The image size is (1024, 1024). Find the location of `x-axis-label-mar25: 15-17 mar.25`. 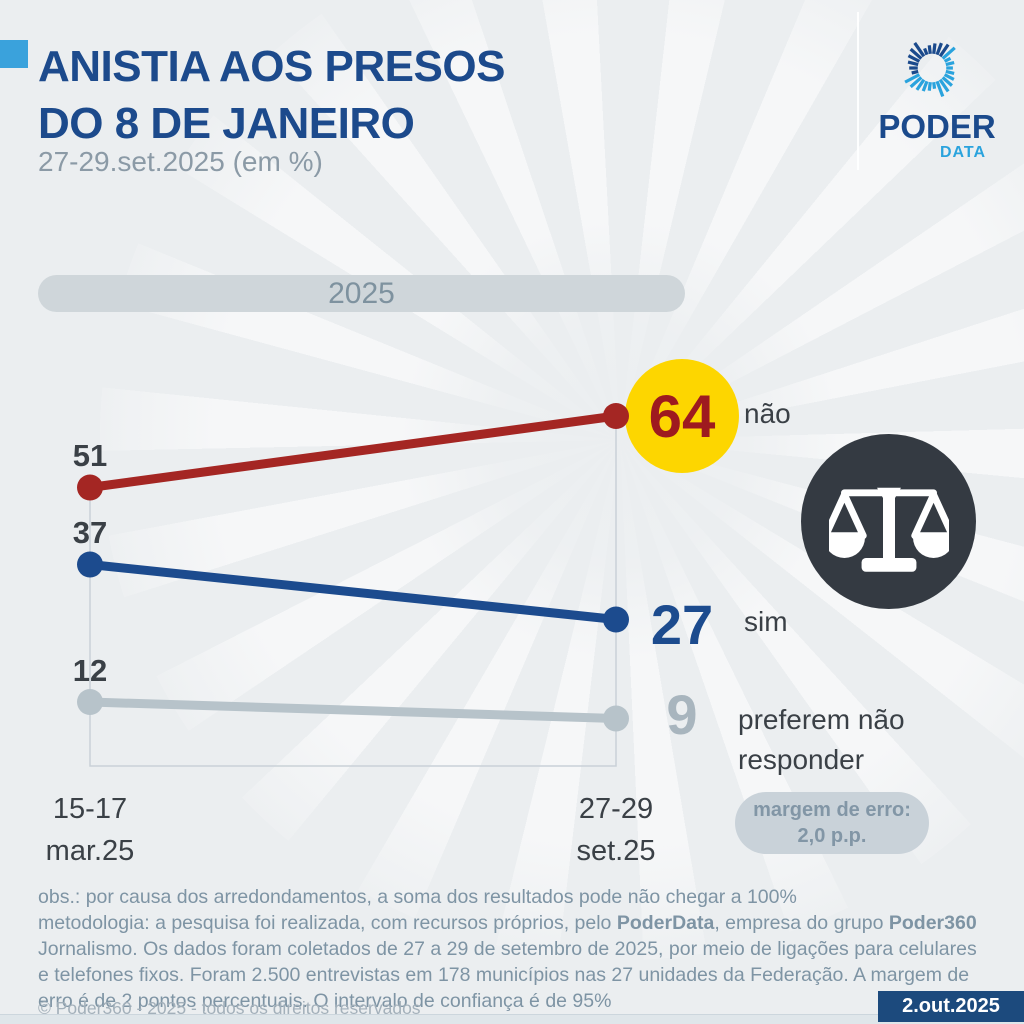

x-axis-label-mar25: 15-17 mar.25 is located at coordinates (90, 830).